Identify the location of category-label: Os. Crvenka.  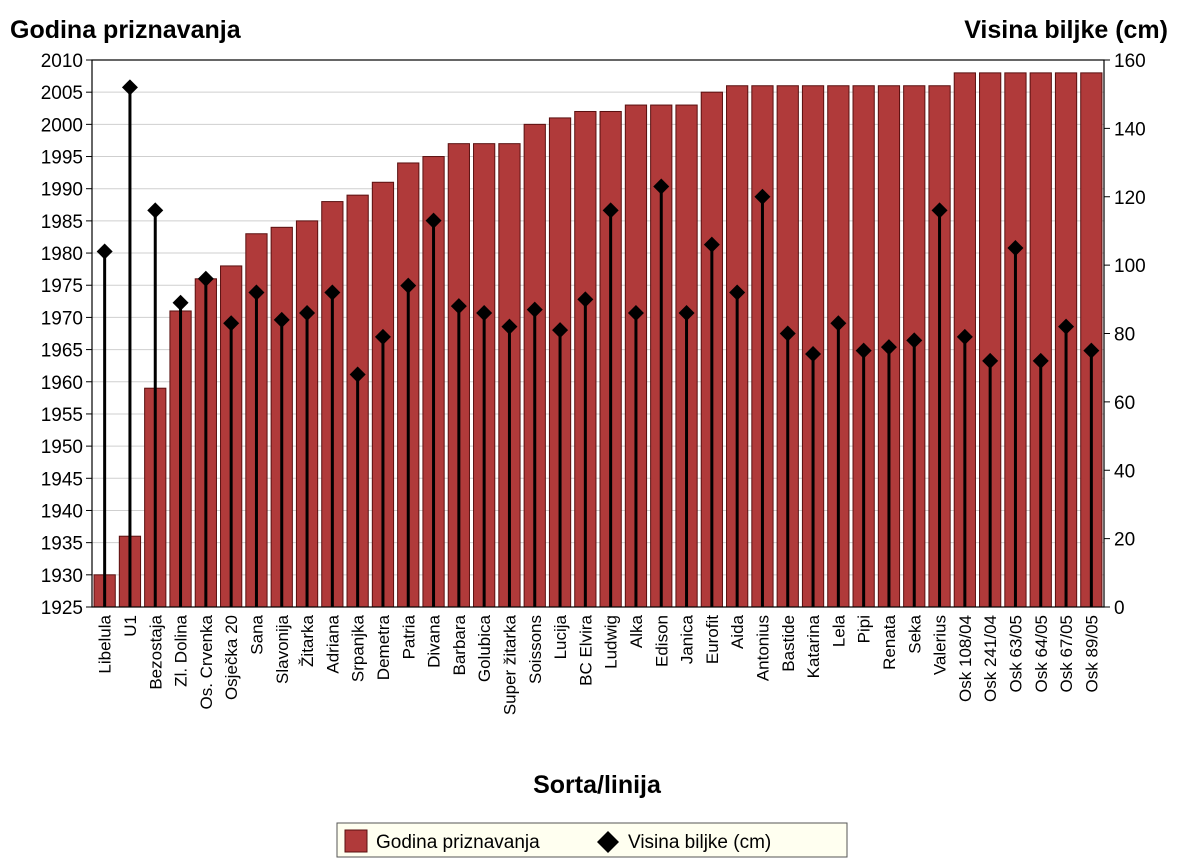
(206, 661).